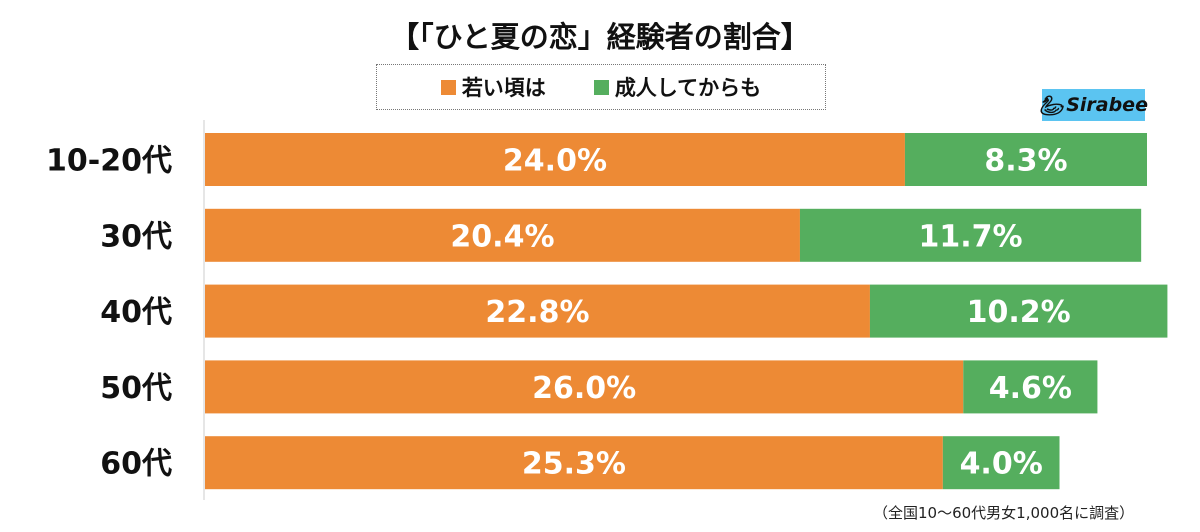 This screenshot has width=1200, height=532. I want to click on sirabee-logo: 🦢︎ Sirabee, so click(1093, 105).